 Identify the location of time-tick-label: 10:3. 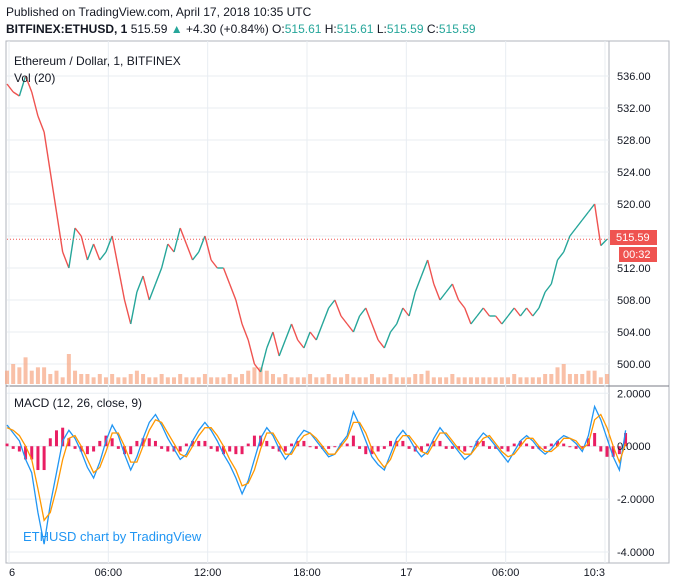
(594, 573).